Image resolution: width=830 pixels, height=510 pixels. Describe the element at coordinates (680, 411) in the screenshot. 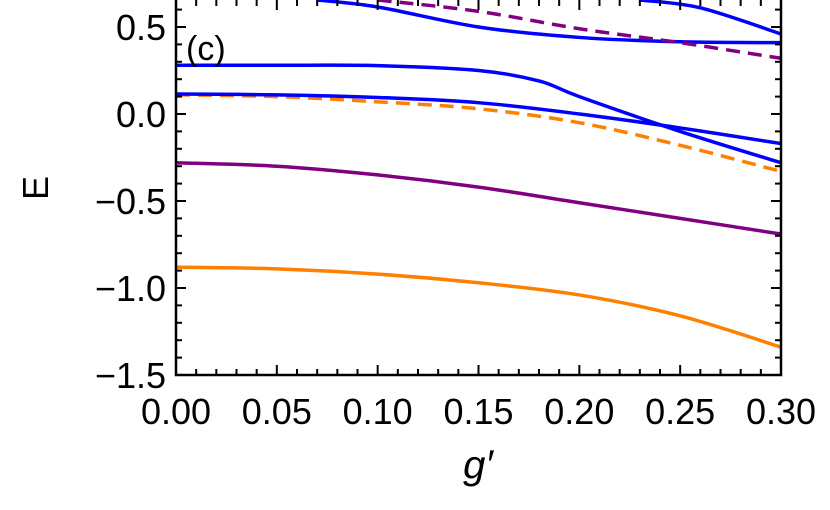

I see `x-tick-label: 0.25` at that location.